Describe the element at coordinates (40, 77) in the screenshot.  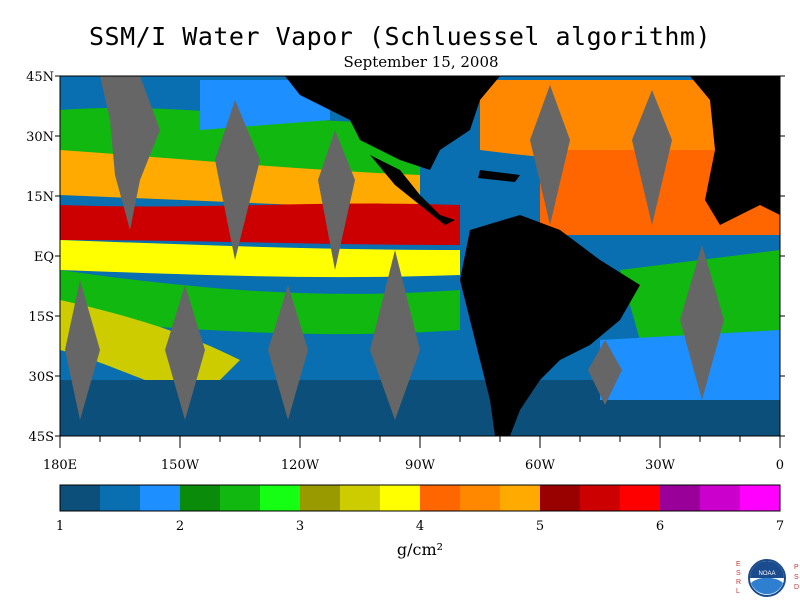
I see `latitude-label: 45N` at that location.